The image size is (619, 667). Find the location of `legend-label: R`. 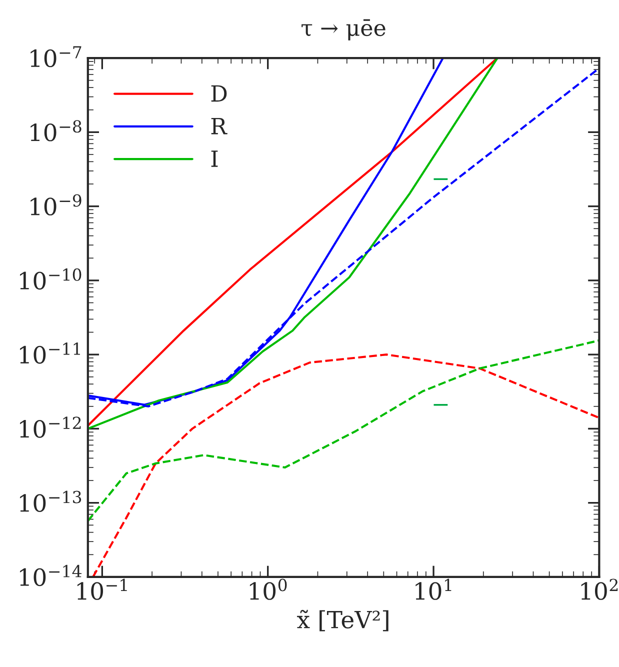

legend-label: R is located at coordinates (219, 126).